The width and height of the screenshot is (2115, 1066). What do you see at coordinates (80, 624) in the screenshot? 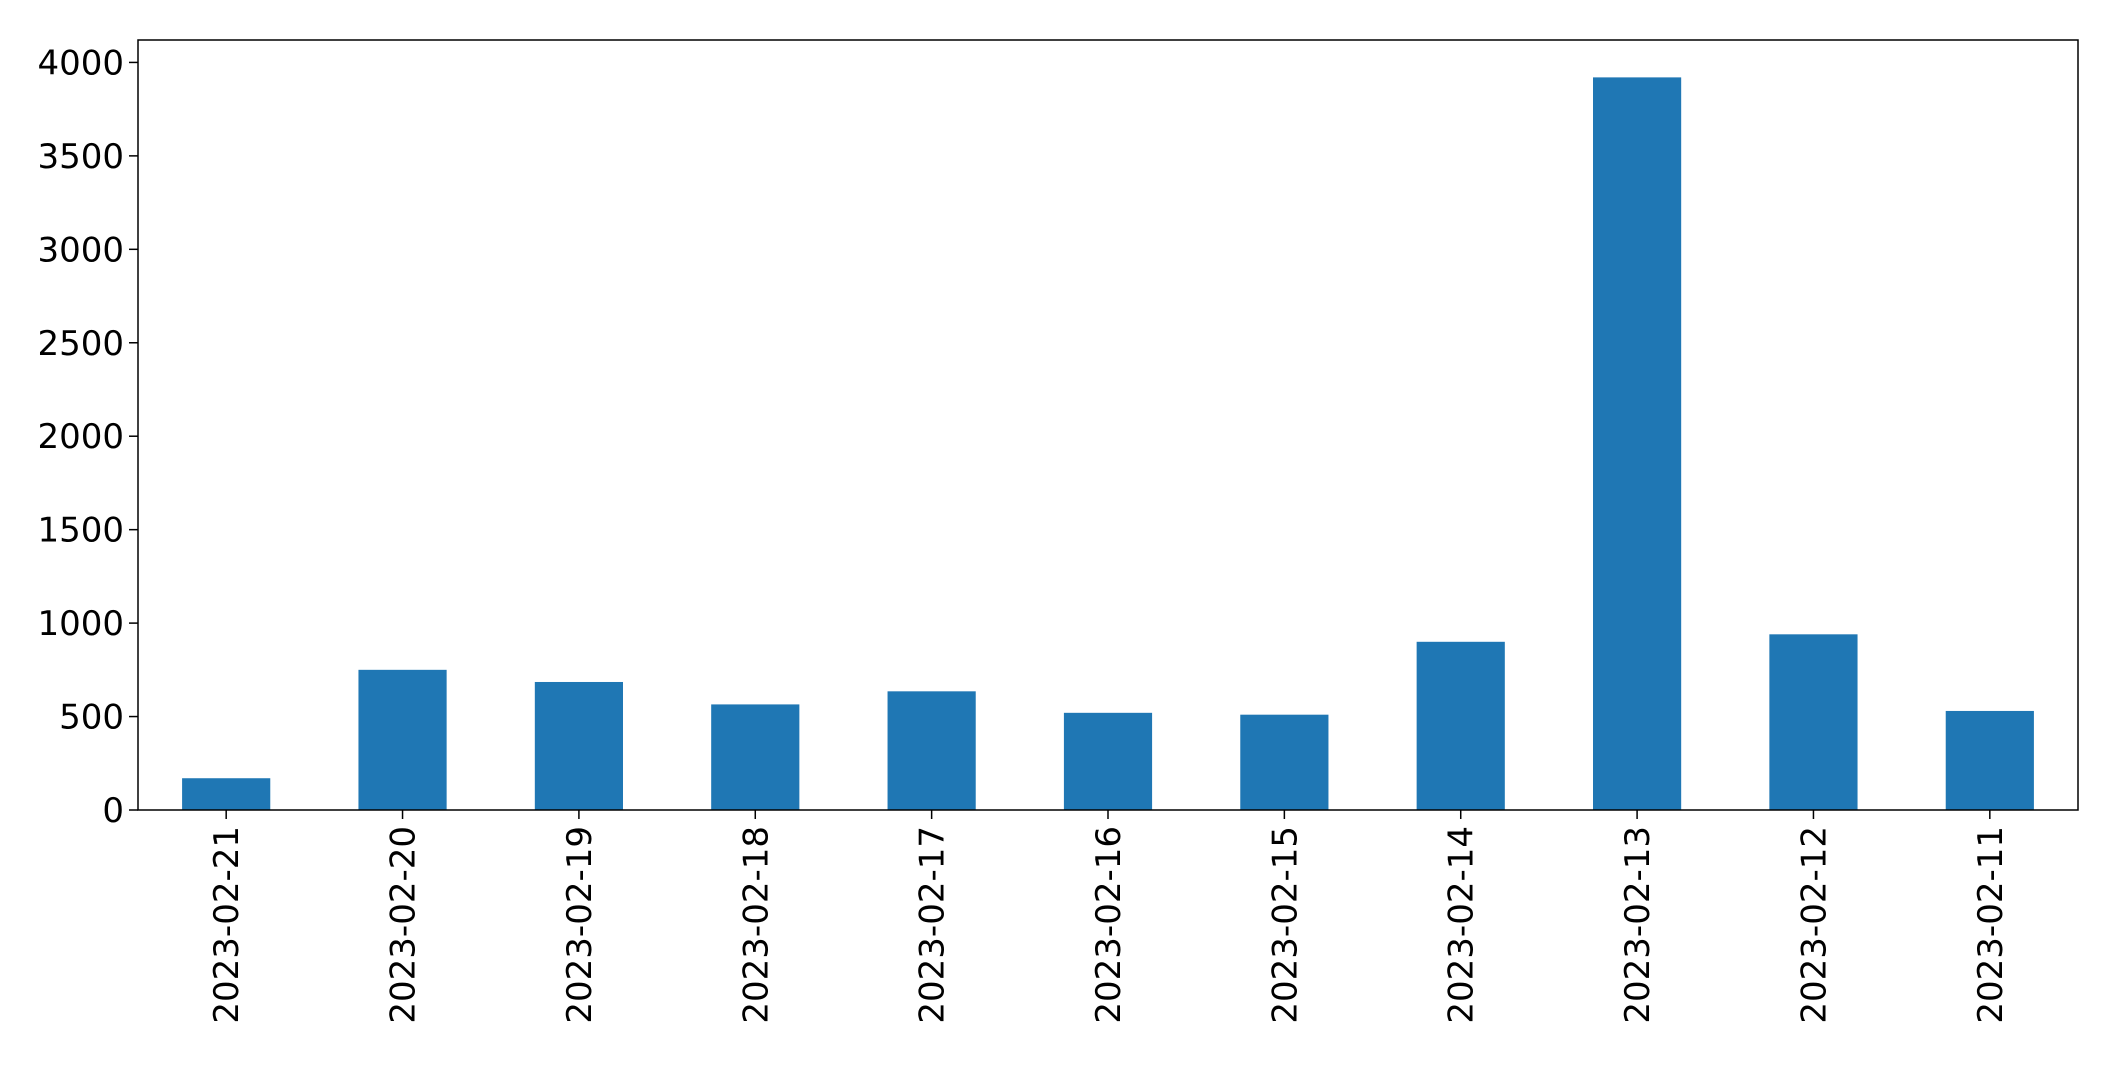
I see `y-tick-label: 1000` at bounding box center [80, 624].